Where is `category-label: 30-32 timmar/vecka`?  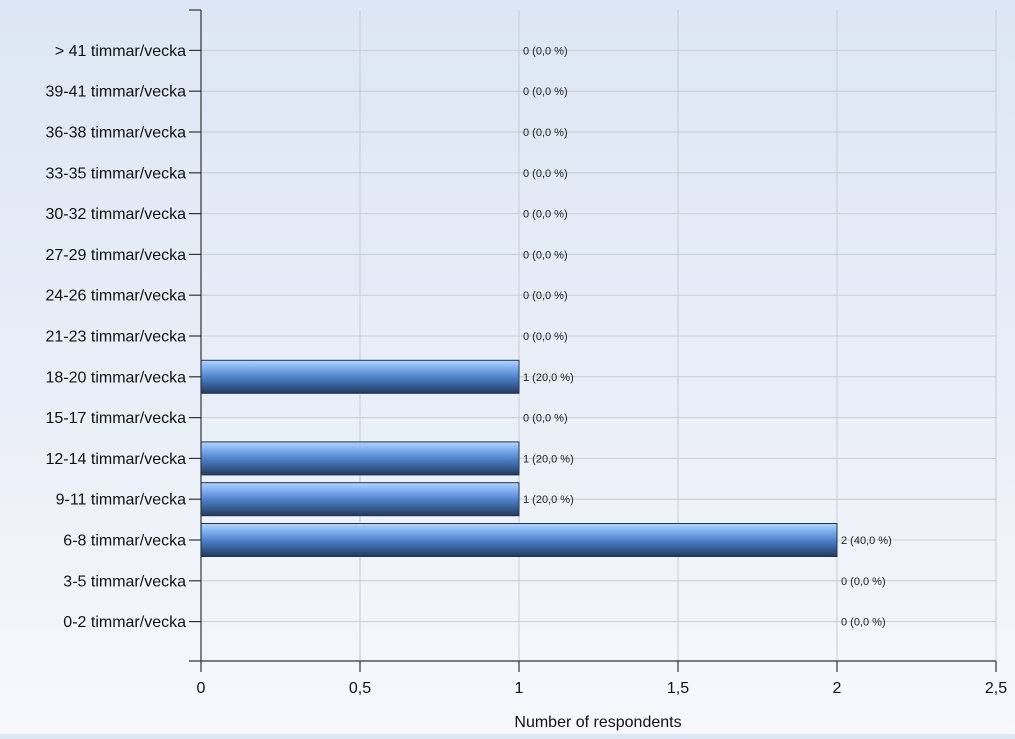 category-label: 30-32 timmar/vecka is located at coordinates (116, 214).